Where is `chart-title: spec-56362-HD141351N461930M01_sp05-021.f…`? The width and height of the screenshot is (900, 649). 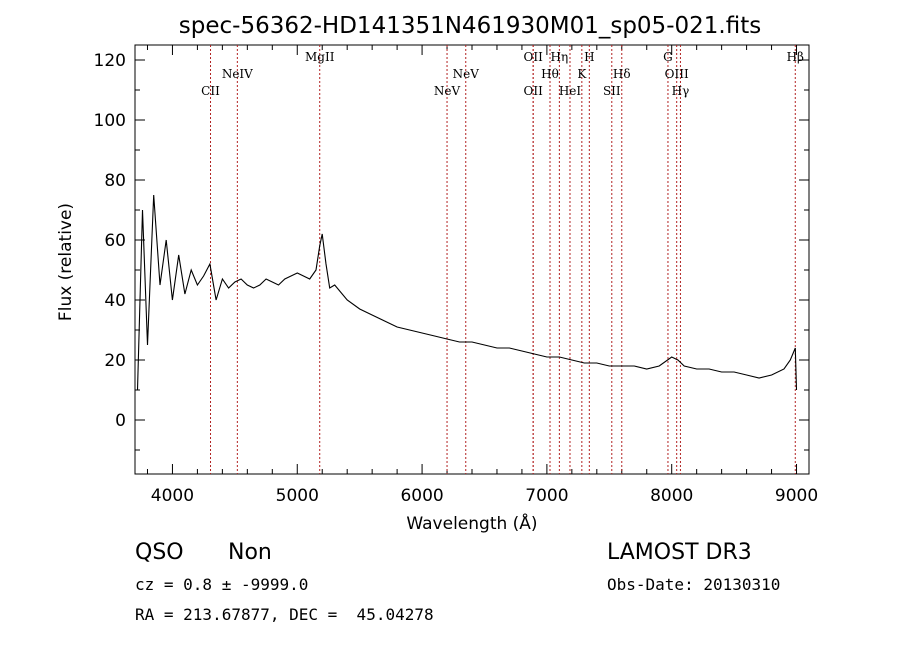
chart-title: spec-56362-HD141351N461930M01_sp05-021.f… is located at coordinates (470, 26).